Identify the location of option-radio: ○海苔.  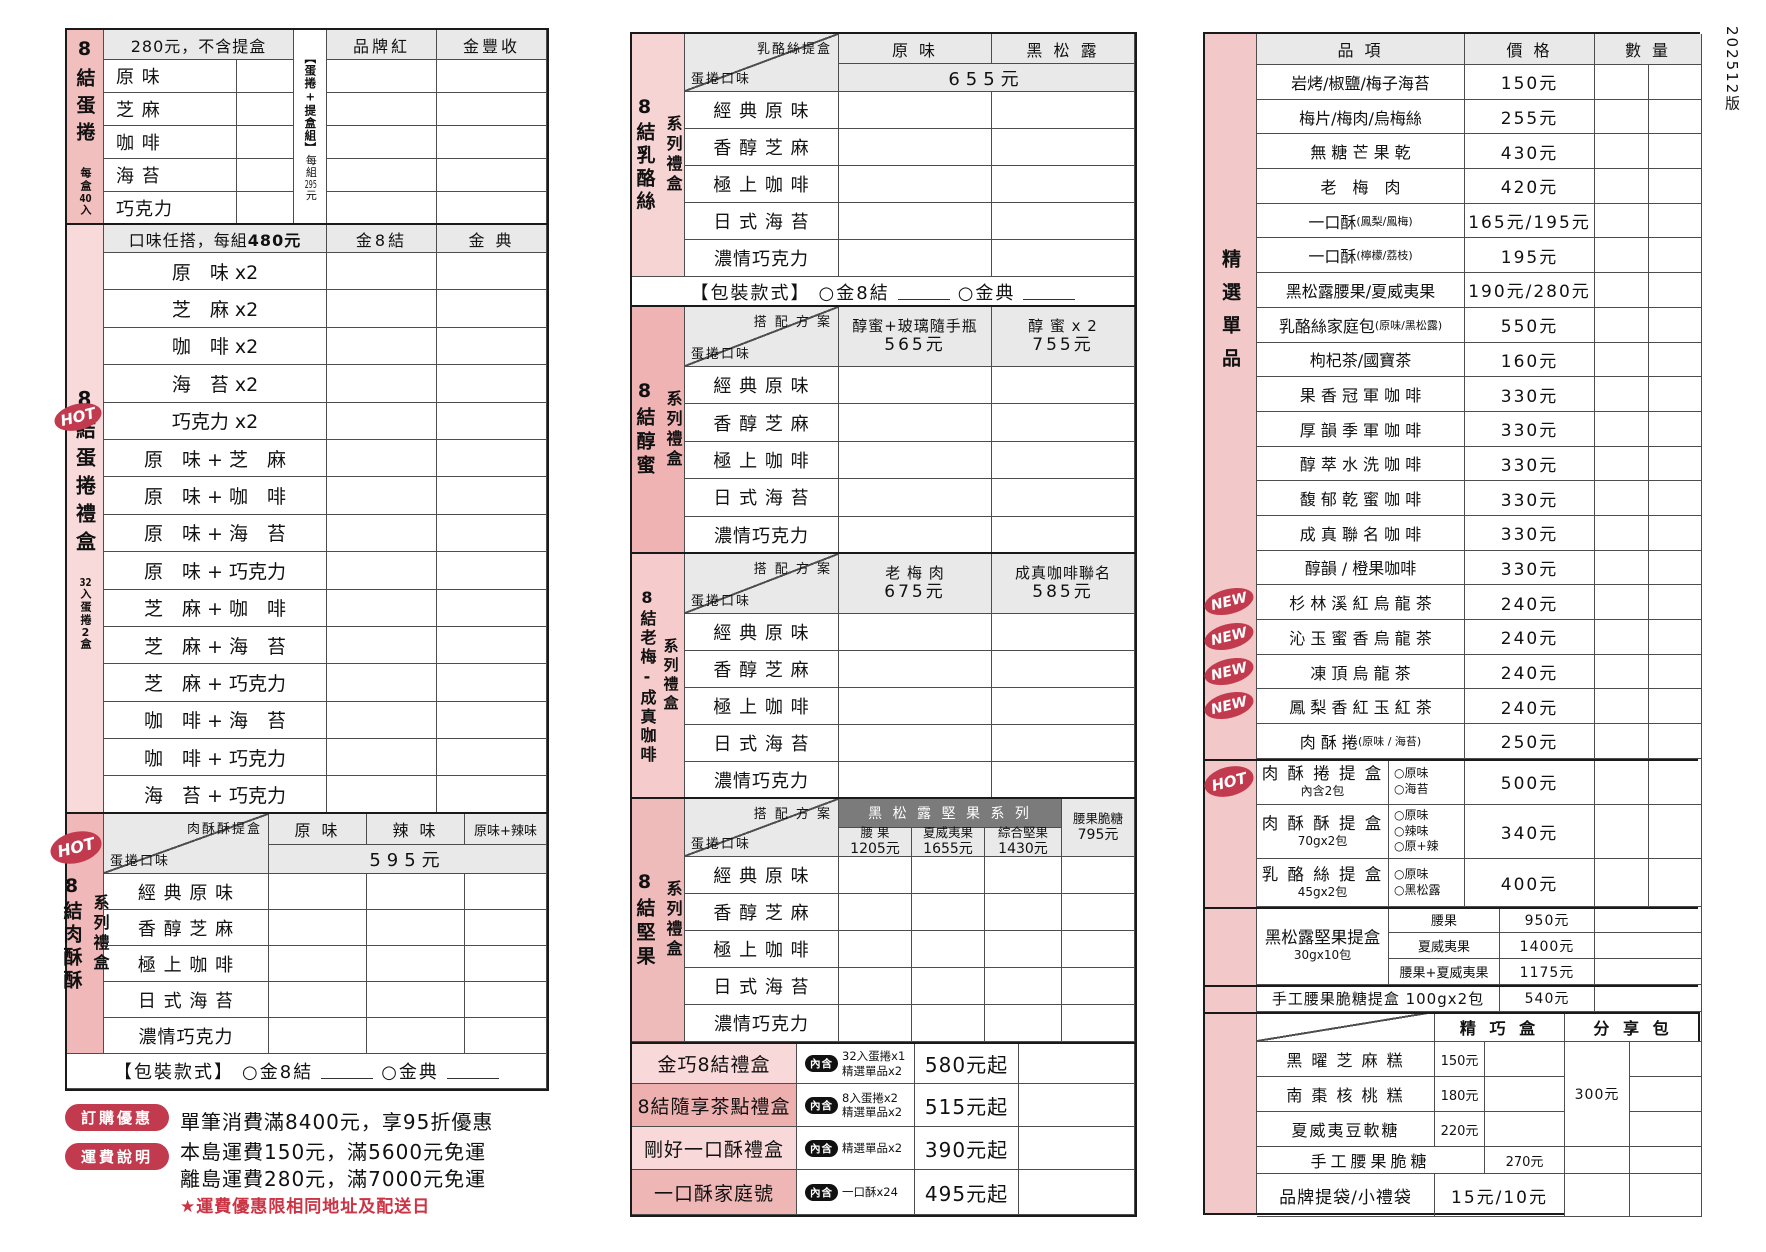
(1411, 788).